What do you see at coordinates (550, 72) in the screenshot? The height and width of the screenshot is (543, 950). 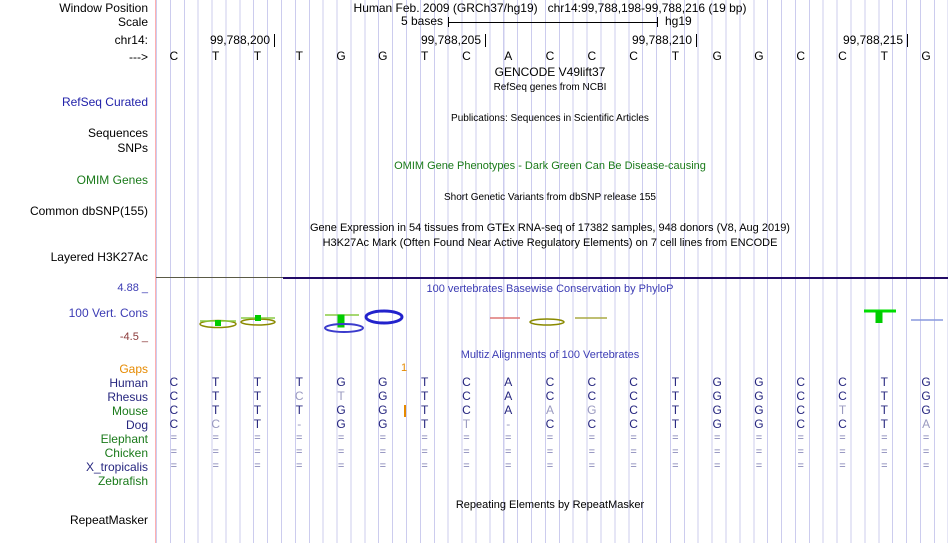 I see `track-title-gencode-v49lift37: GENCODE V49lift37` at bounding box center [550, 72].